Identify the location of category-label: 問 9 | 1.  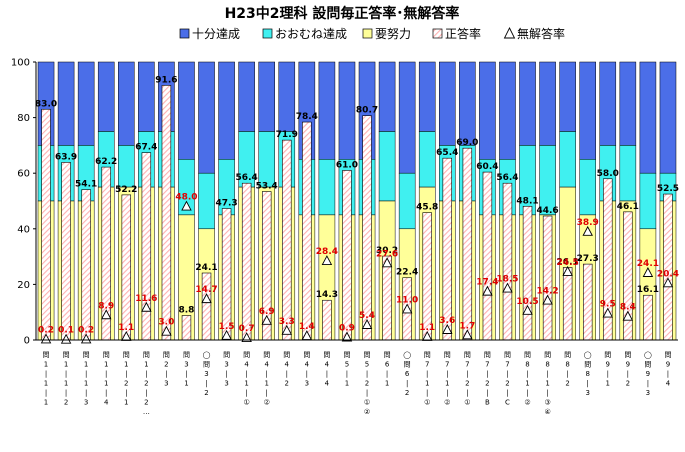
(607, 369).